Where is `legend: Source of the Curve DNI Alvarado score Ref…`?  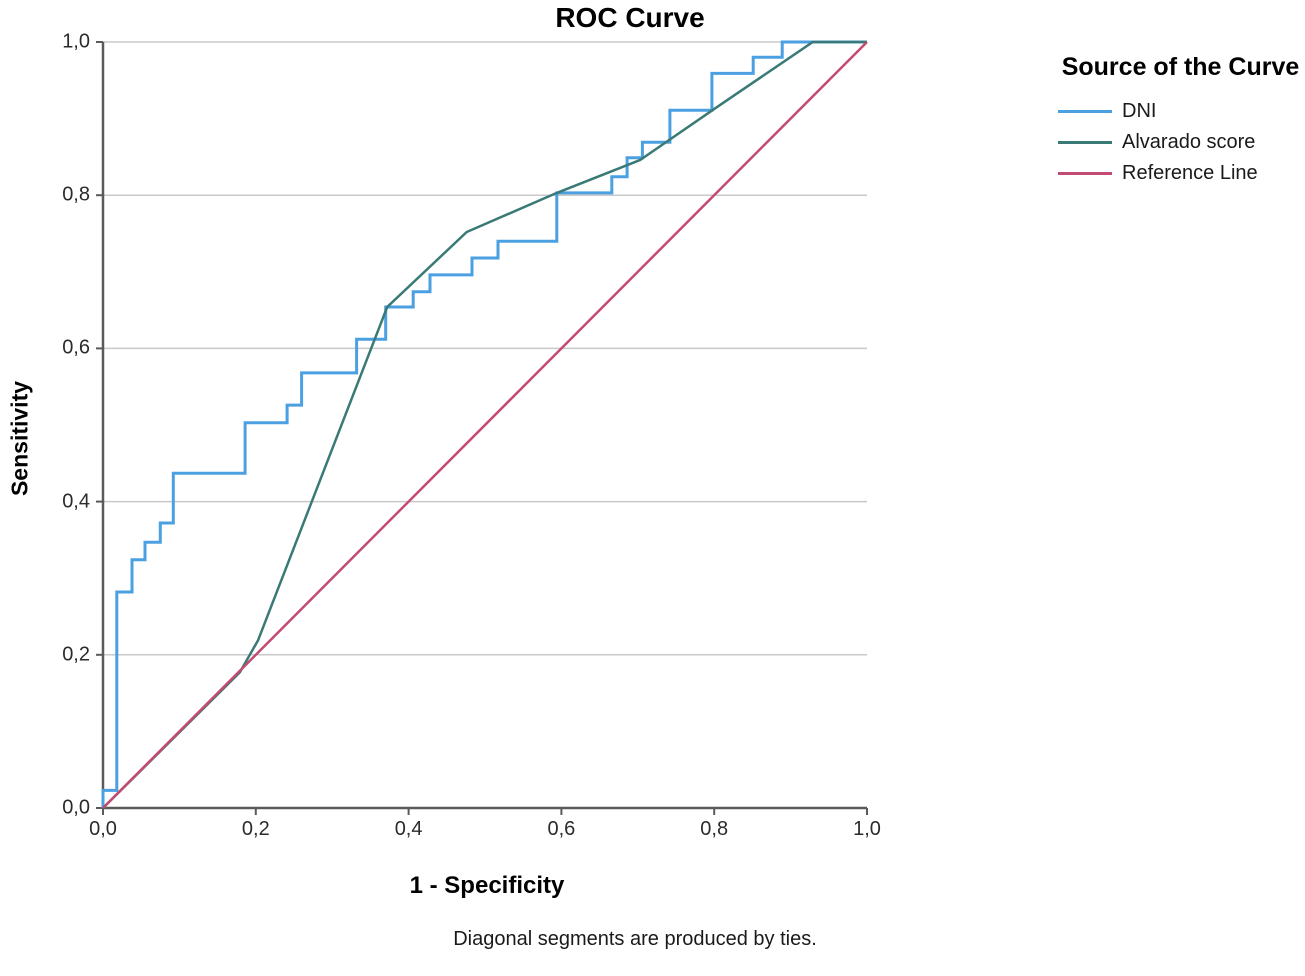
legend: Source of the Curve DNI Alvarado score Ref… is located at coordinates (1180, 122).